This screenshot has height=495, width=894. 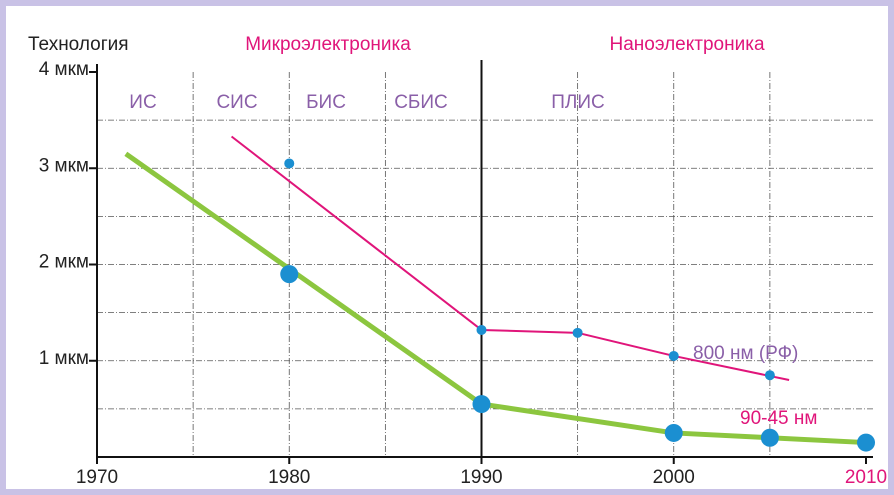 I want to click on x-tick-label: 1980, so click(x=289, y=477).